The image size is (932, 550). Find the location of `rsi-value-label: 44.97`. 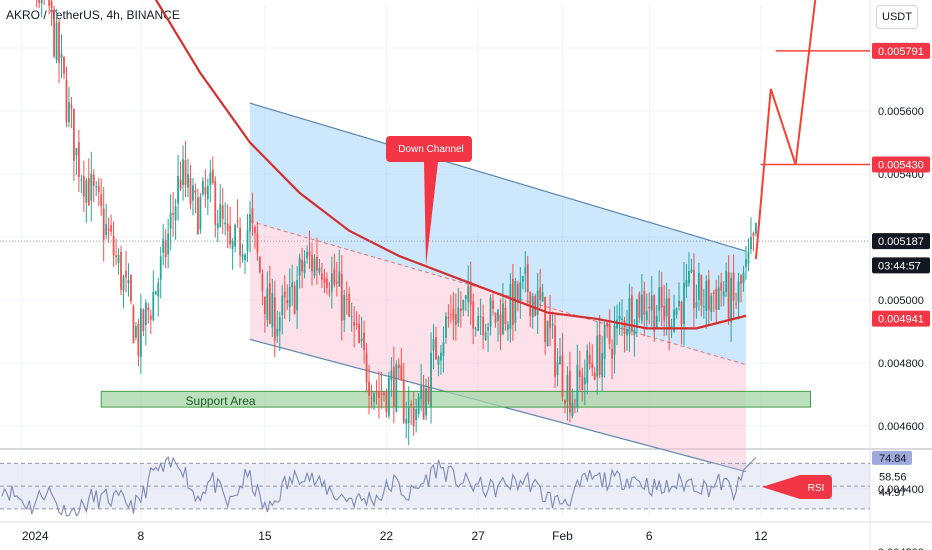

rsi-value-label: 44.97 is located at coordinates (893, 493).